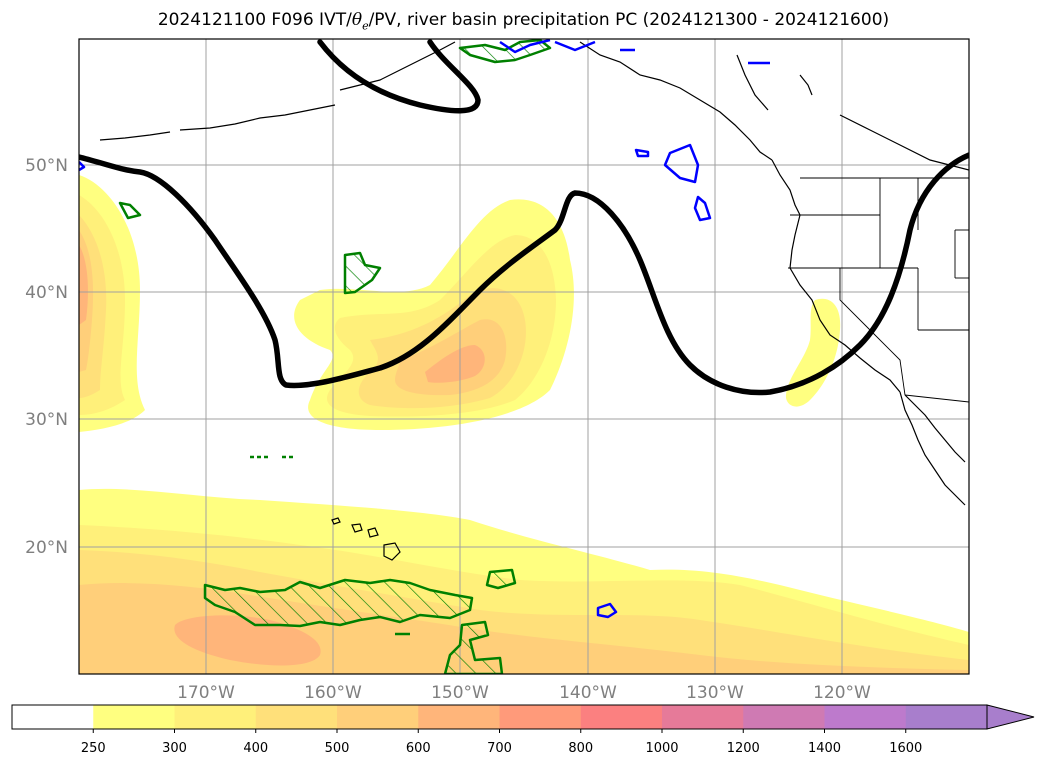  What do you see at coordinates (743, 748) in the screenshot?
I see `colorbar-tick-label: 1200` at bounding box center [743, 748].